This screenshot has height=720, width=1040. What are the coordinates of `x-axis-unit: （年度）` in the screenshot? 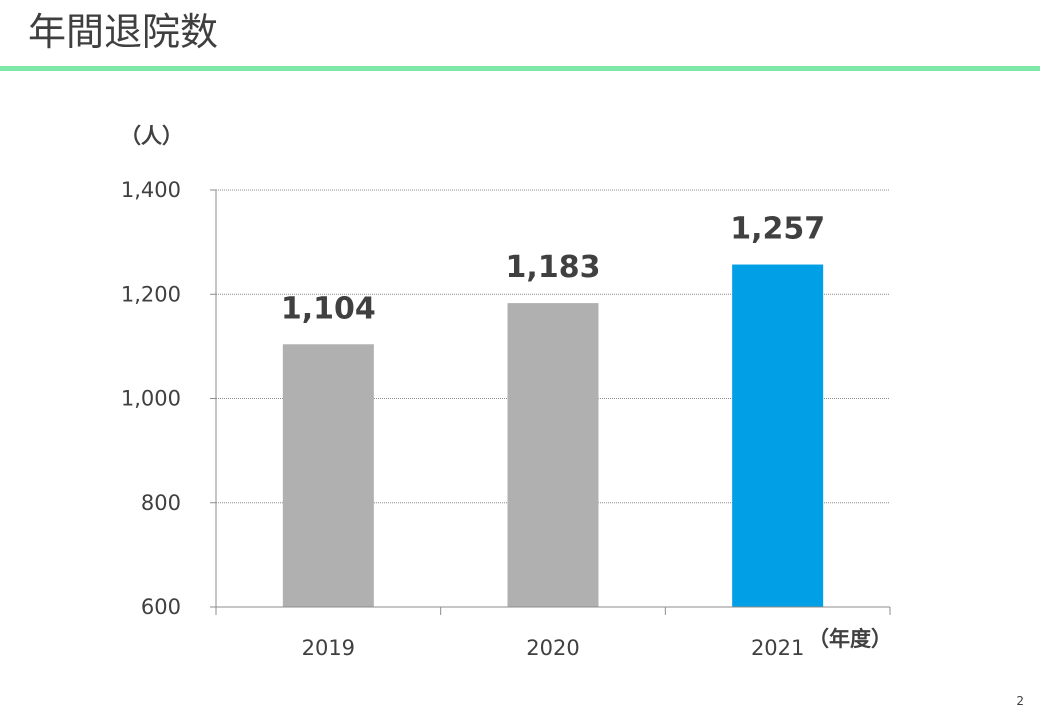 It's located at (850, 639).